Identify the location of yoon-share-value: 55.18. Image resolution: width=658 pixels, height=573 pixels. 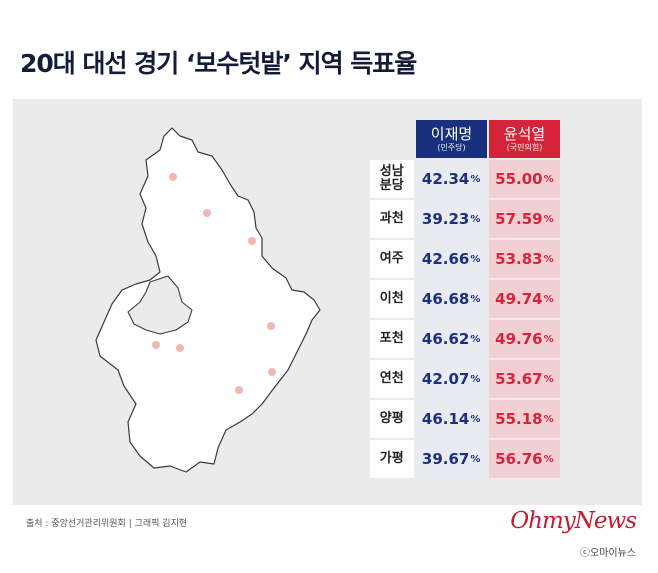
(519, 419).